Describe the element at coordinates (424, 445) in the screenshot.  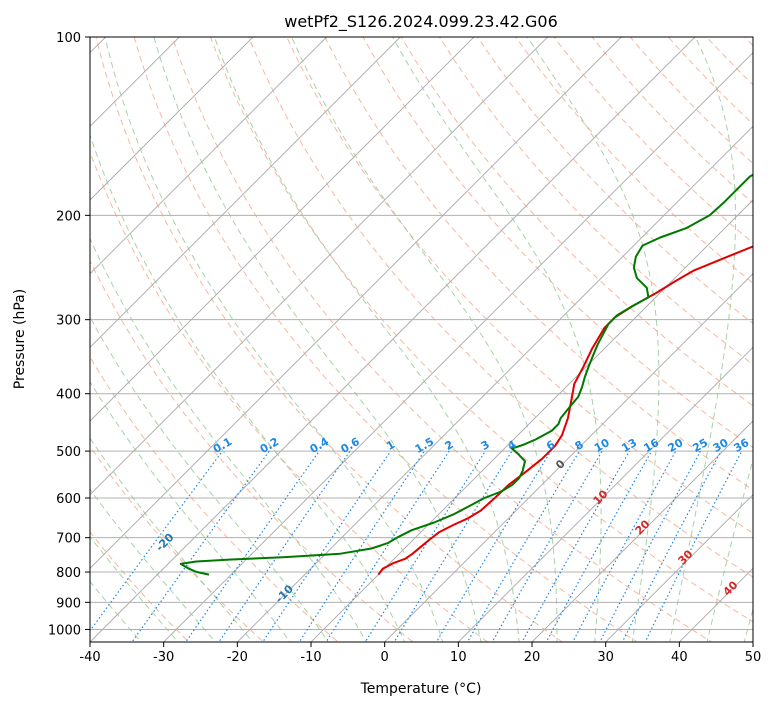
I see `mixing-ratio-label: 1.5` at that location.